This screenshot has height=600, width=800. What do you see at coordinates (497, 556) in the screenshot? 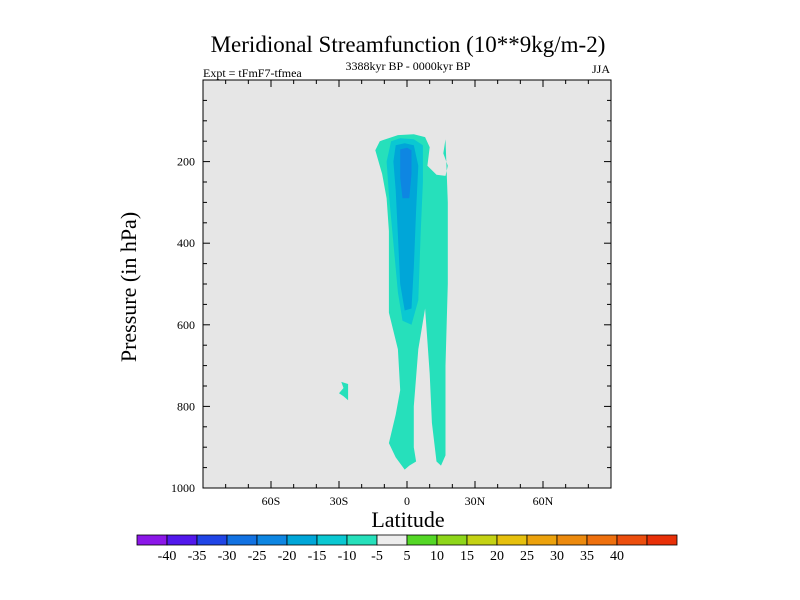
I see `colorbar-label: 20` at bounding box center [497, 556].